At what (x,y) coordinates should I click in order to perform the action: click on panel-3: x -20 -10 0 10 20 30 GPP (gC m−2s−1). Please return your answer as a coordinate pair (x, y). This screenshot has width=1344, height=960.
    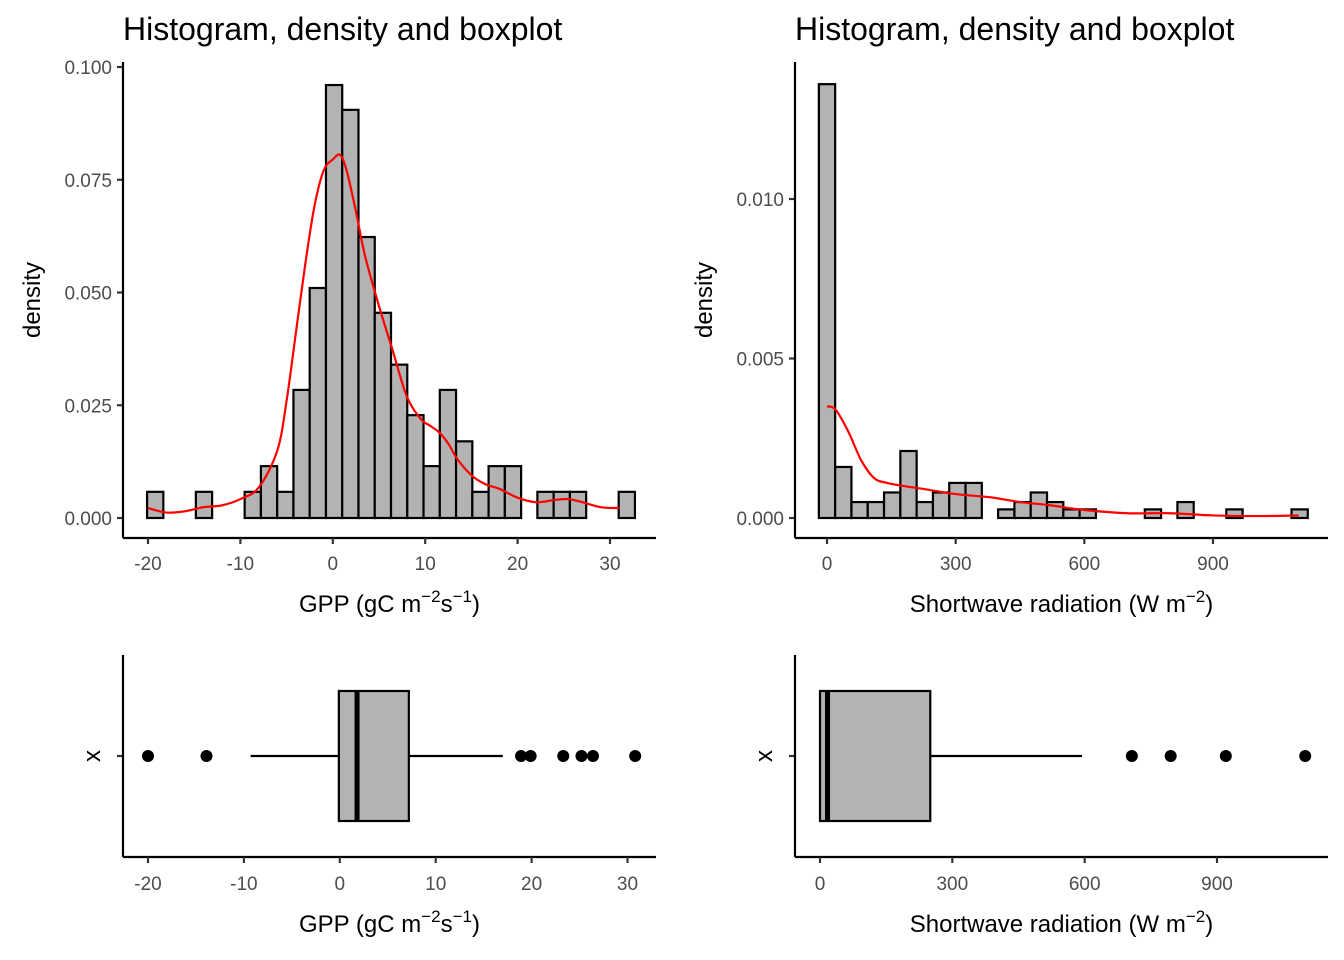
    Looking at the image, I should click on (367, 796).